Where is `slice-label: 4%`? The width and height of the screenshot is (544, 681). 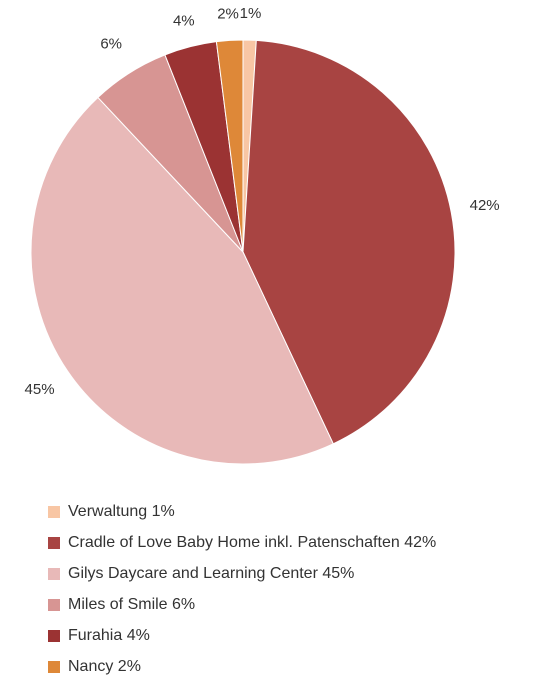 slice-label: 4% is located at coordinates (184, 20).